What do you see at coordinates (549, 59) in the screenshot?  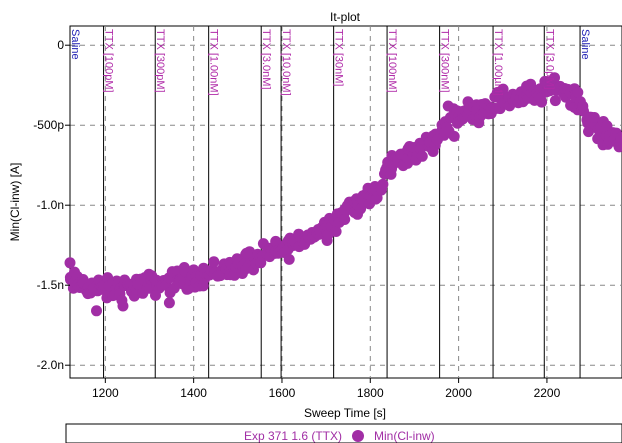 I see `treatment-marker-label: TTX [3.0µM]` at bounding box center [549, 59].